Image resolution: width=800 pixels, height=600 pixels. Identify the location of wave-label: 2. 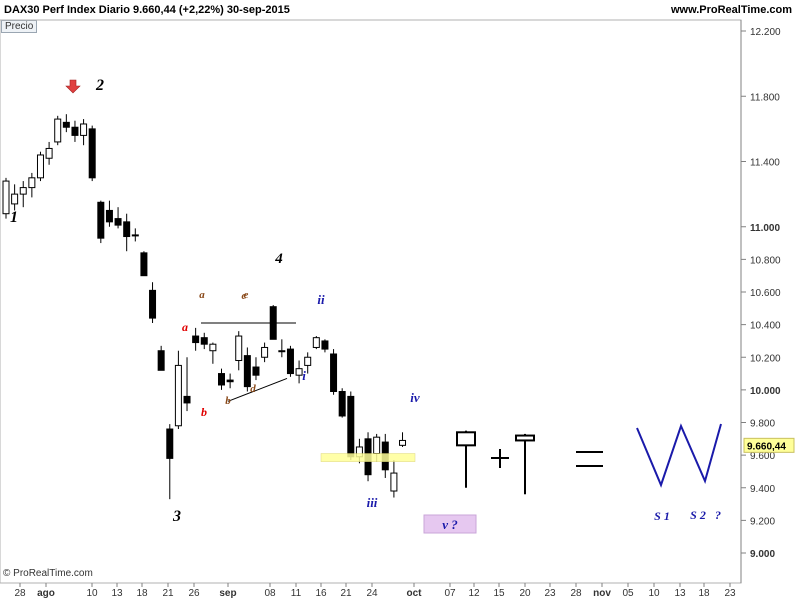
(99, 85).